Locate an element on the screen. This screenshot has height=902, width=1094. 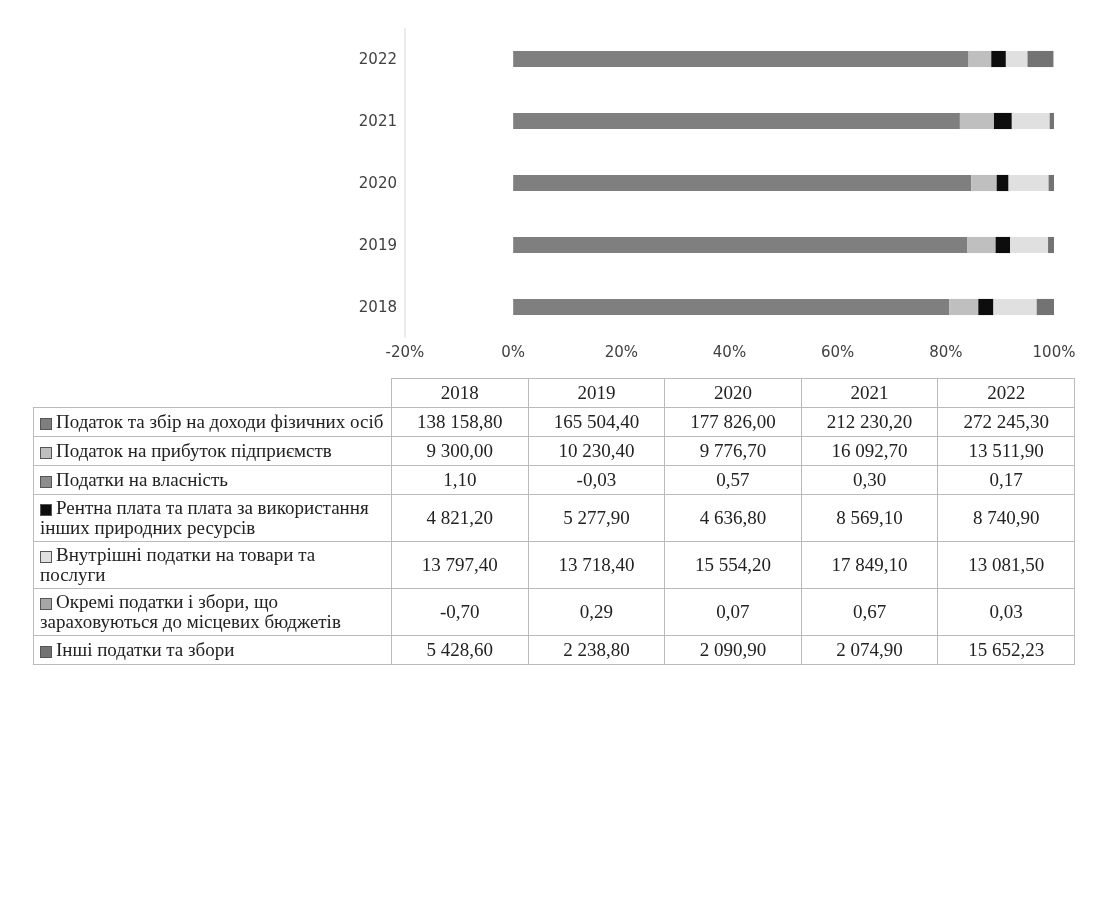
x-tick-label: 20% is located at coordinates (621, 351).